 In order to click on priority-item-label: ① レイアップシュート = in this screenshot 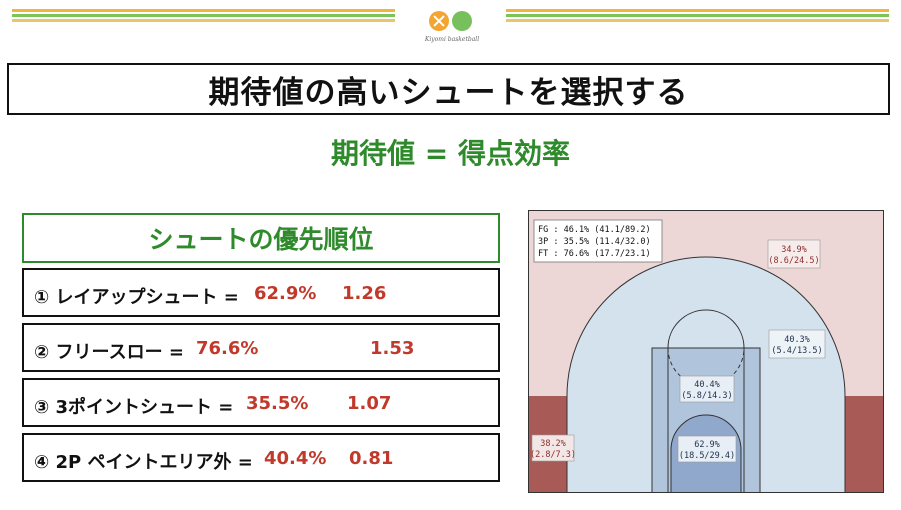, I will do `click(136, 297)`.